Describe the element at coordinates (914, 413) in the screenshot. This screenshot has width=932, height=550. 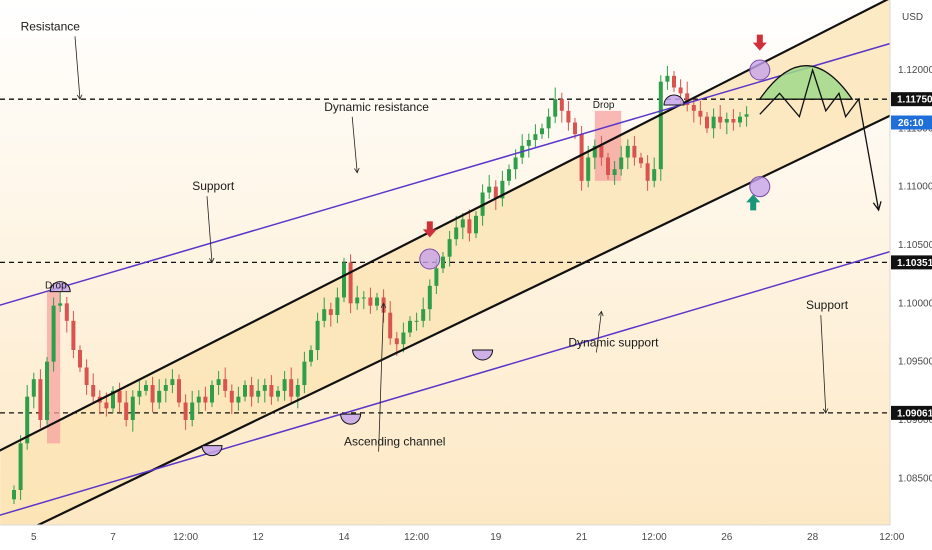
I see `level-badge-label-2: 1.09061` at that location.